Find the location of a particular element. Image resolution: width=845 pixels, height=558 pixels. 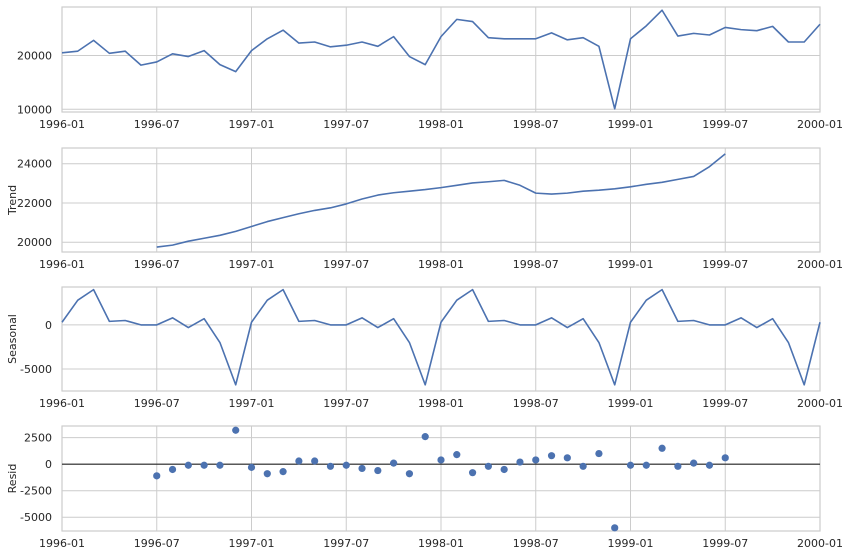

series-line is located at coordinates (441, 200).